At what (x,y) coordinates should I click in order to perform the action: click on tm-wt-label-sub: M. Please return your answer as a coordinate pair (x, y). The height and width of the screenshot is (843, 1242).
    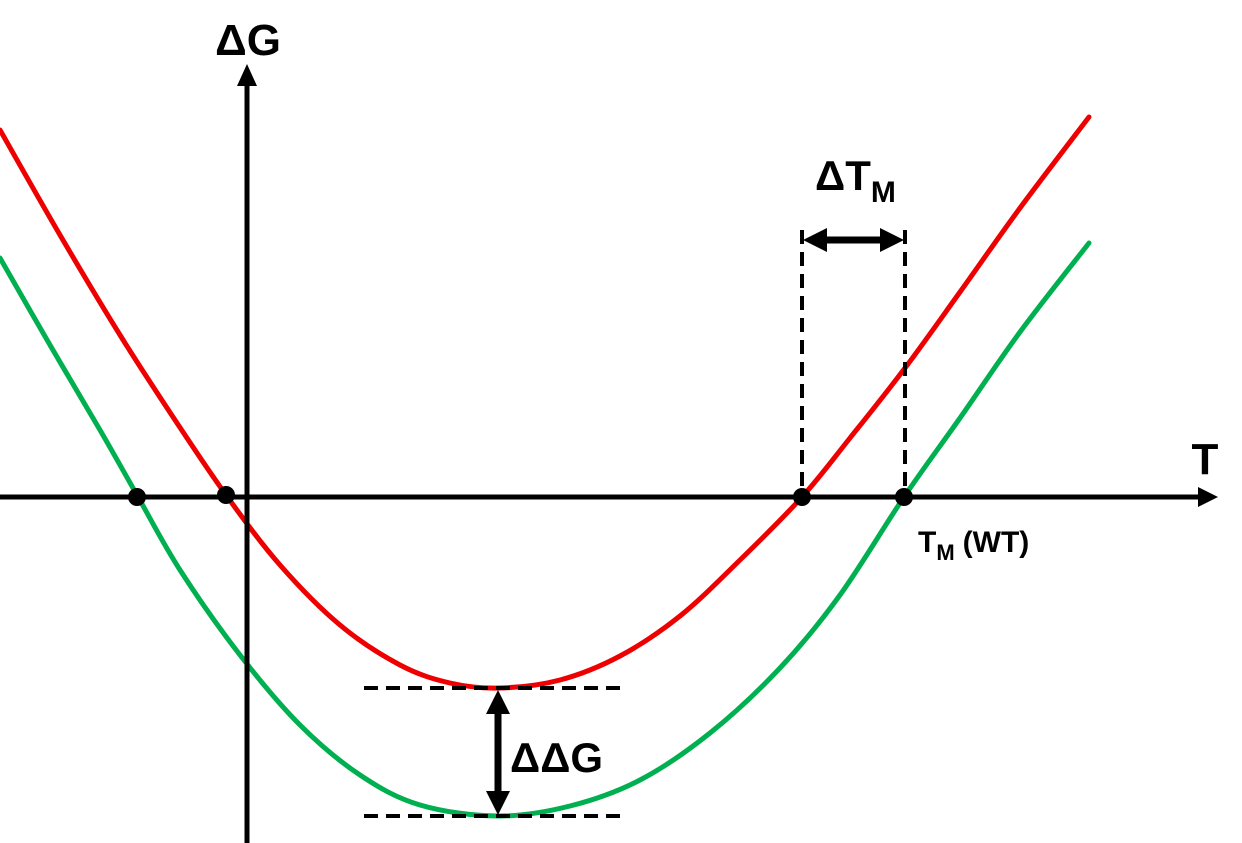
    Looking at the image, I should click on (945, 552).